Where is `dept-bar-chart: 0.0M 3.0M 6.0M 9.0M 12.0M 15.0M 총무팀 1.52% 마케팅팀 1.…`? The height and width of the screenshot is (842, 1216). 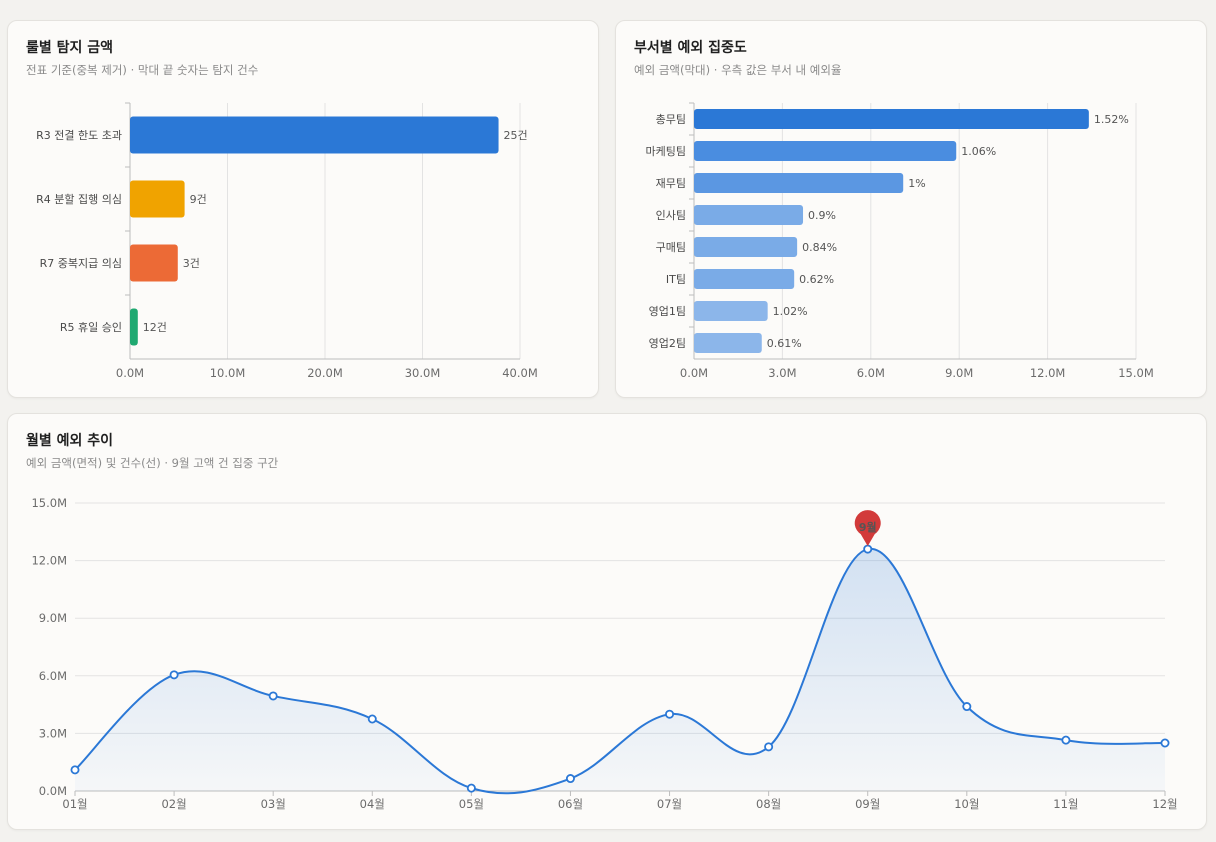 dept-bar-chart: 0.0M 3.0M 6.0M 9.0M 12.0M 15.0M 총무팀 1.52% 마케팅팀 1.… is located at coordinates (900, 241).